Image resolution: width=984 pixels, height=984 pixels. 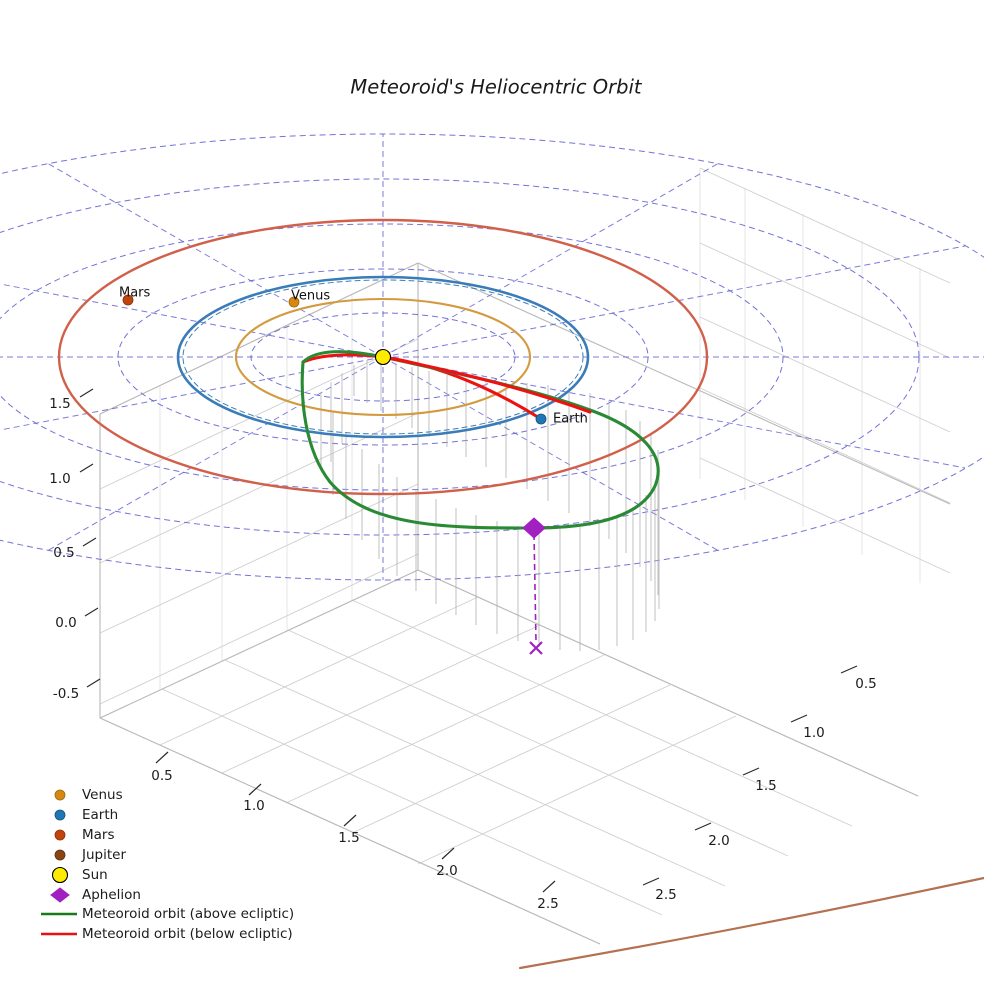 I want to click on orbit-meteoroid-below-overlay, so click(x=486, y=384).